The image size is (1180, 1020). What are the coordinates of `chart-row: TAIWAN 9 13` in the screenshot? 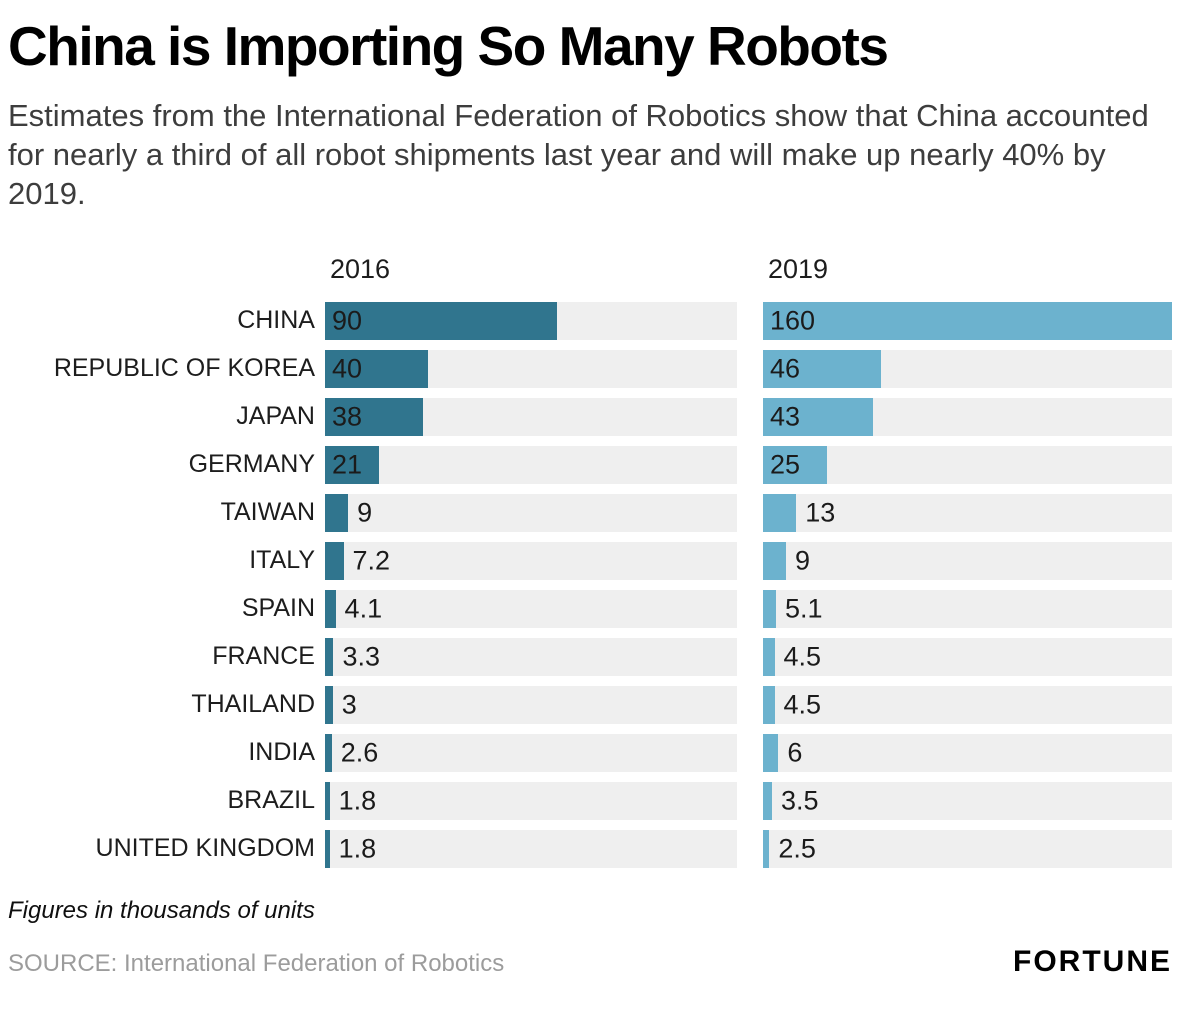 It's located at (590, 513).